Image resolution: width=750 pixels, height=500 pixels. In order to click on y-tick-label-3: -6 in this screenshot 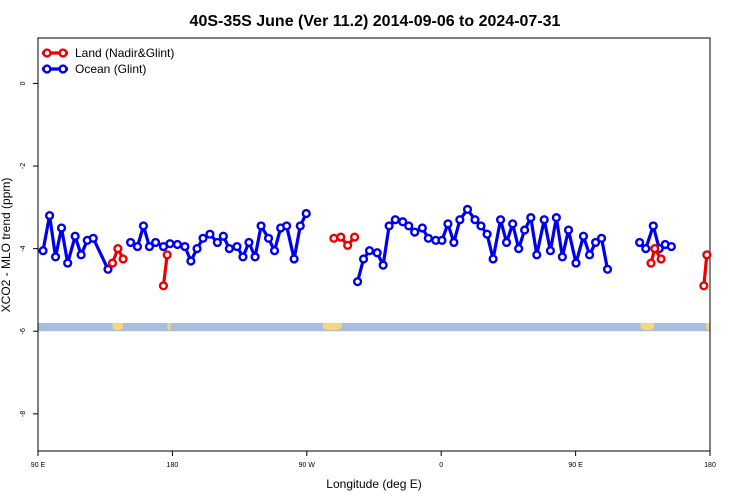, I will do `click(23, 331)`.